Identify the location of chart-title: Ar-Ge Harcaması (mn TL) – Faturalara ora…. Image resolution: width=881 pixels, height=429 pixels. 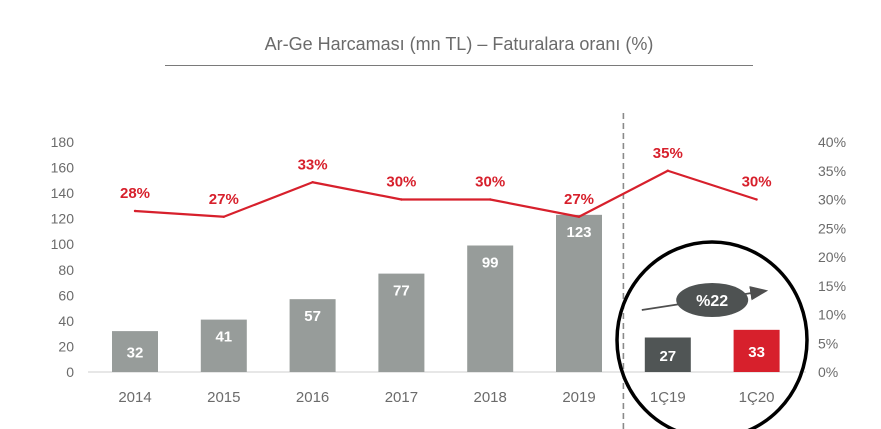
(459, 44).